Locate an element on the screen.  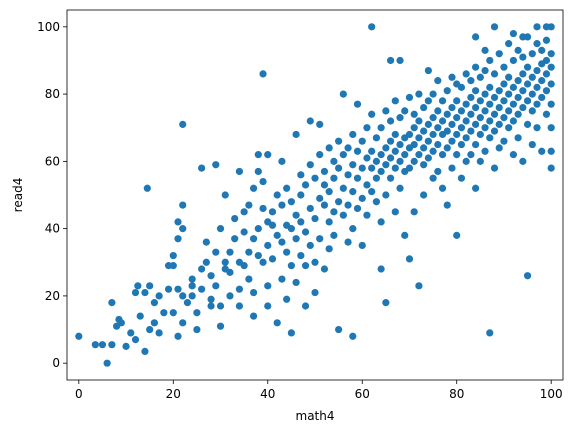
y-axis-ticks: 0 20 40 60 80 100 is located at coordinates (52, 195).